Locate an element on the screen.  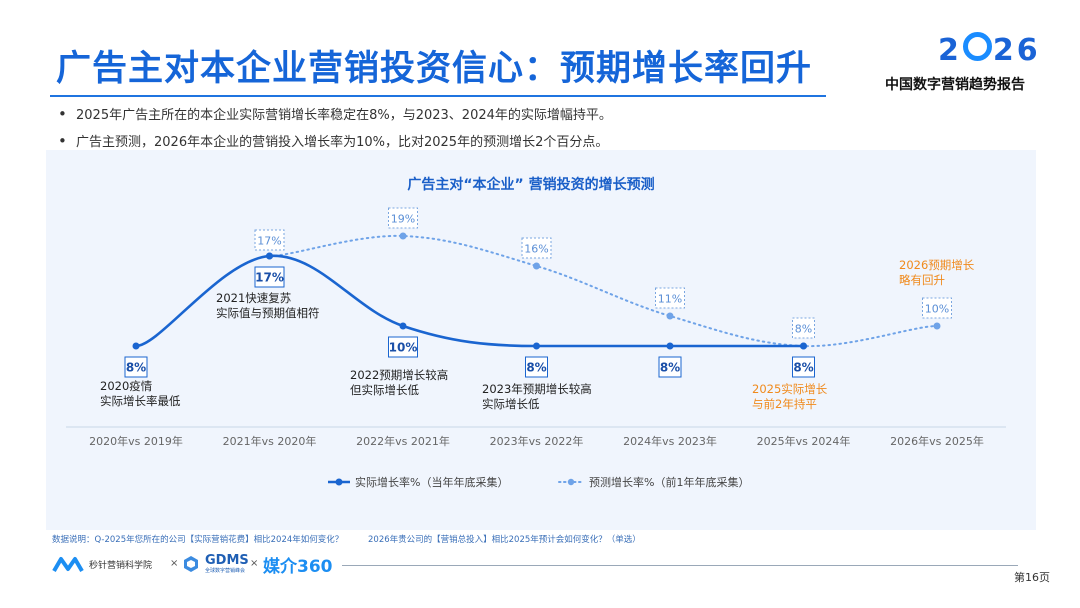
legend-forecast-marker is located at coordinates (571, 482).